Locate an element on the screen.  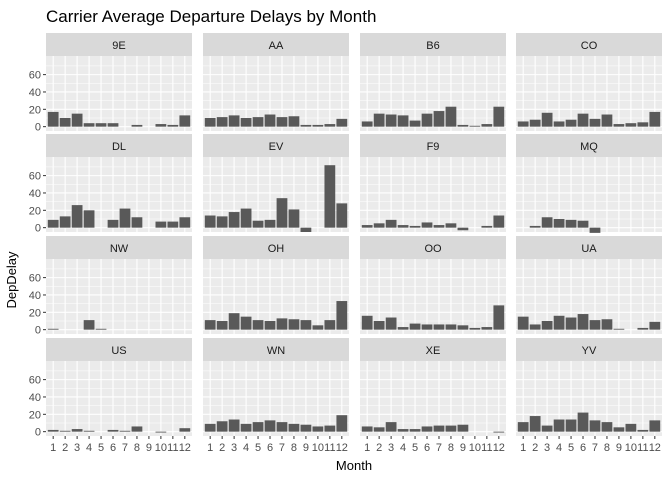
facet-oo: OO is located at coordinates (433, 285).